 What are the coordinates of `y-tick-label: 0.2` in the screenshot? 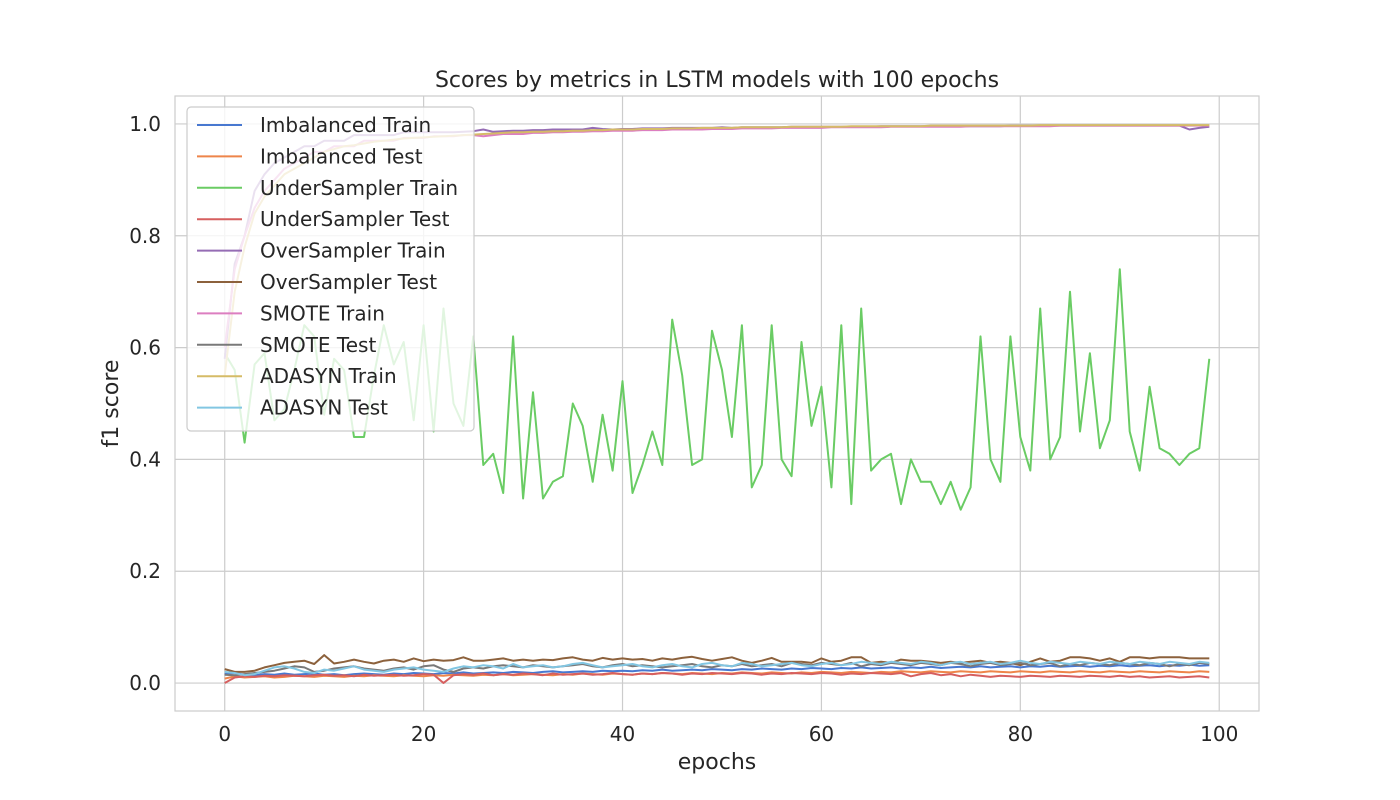 It's located at (145, 571).